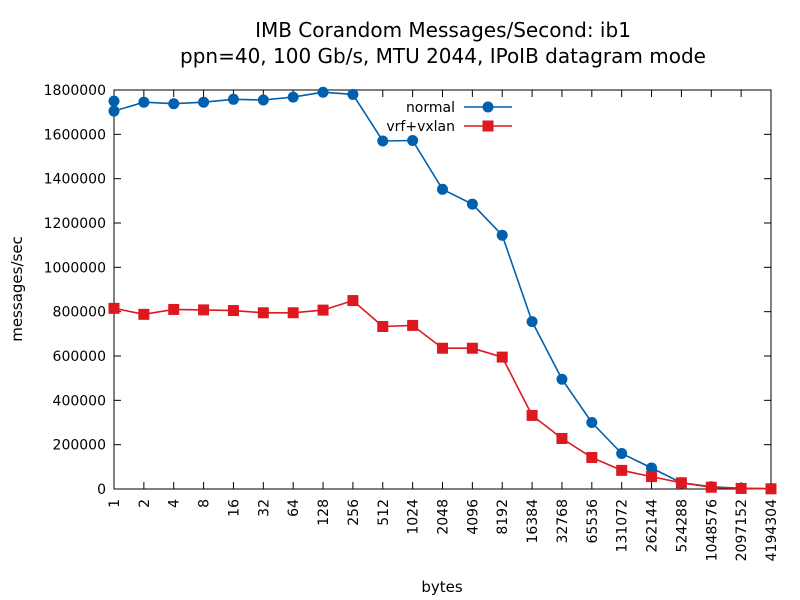 This screenshot has height=600, width=800. What do you see at coordinates (473, 517) in the screenshot?
I see `x-tick-label: 4096` at bounding box center [473, 517].